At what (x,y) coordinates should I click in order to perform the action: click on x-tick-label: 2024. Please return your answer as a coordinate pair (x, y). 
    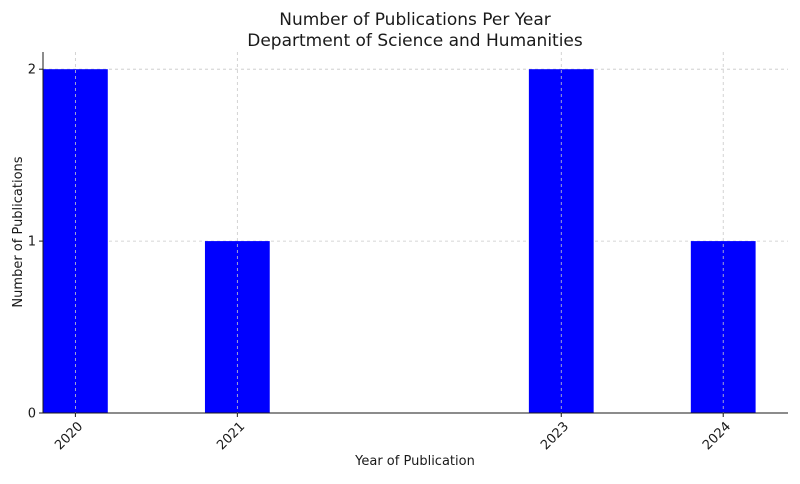
    Looking at the image, I should click on (717, 436).